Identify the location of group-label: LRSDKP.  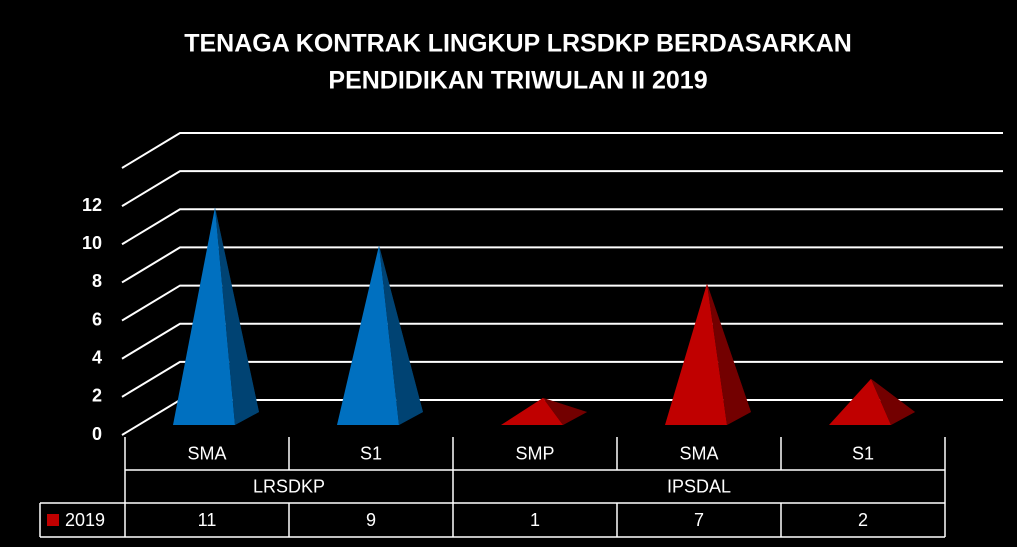
(289, 486).